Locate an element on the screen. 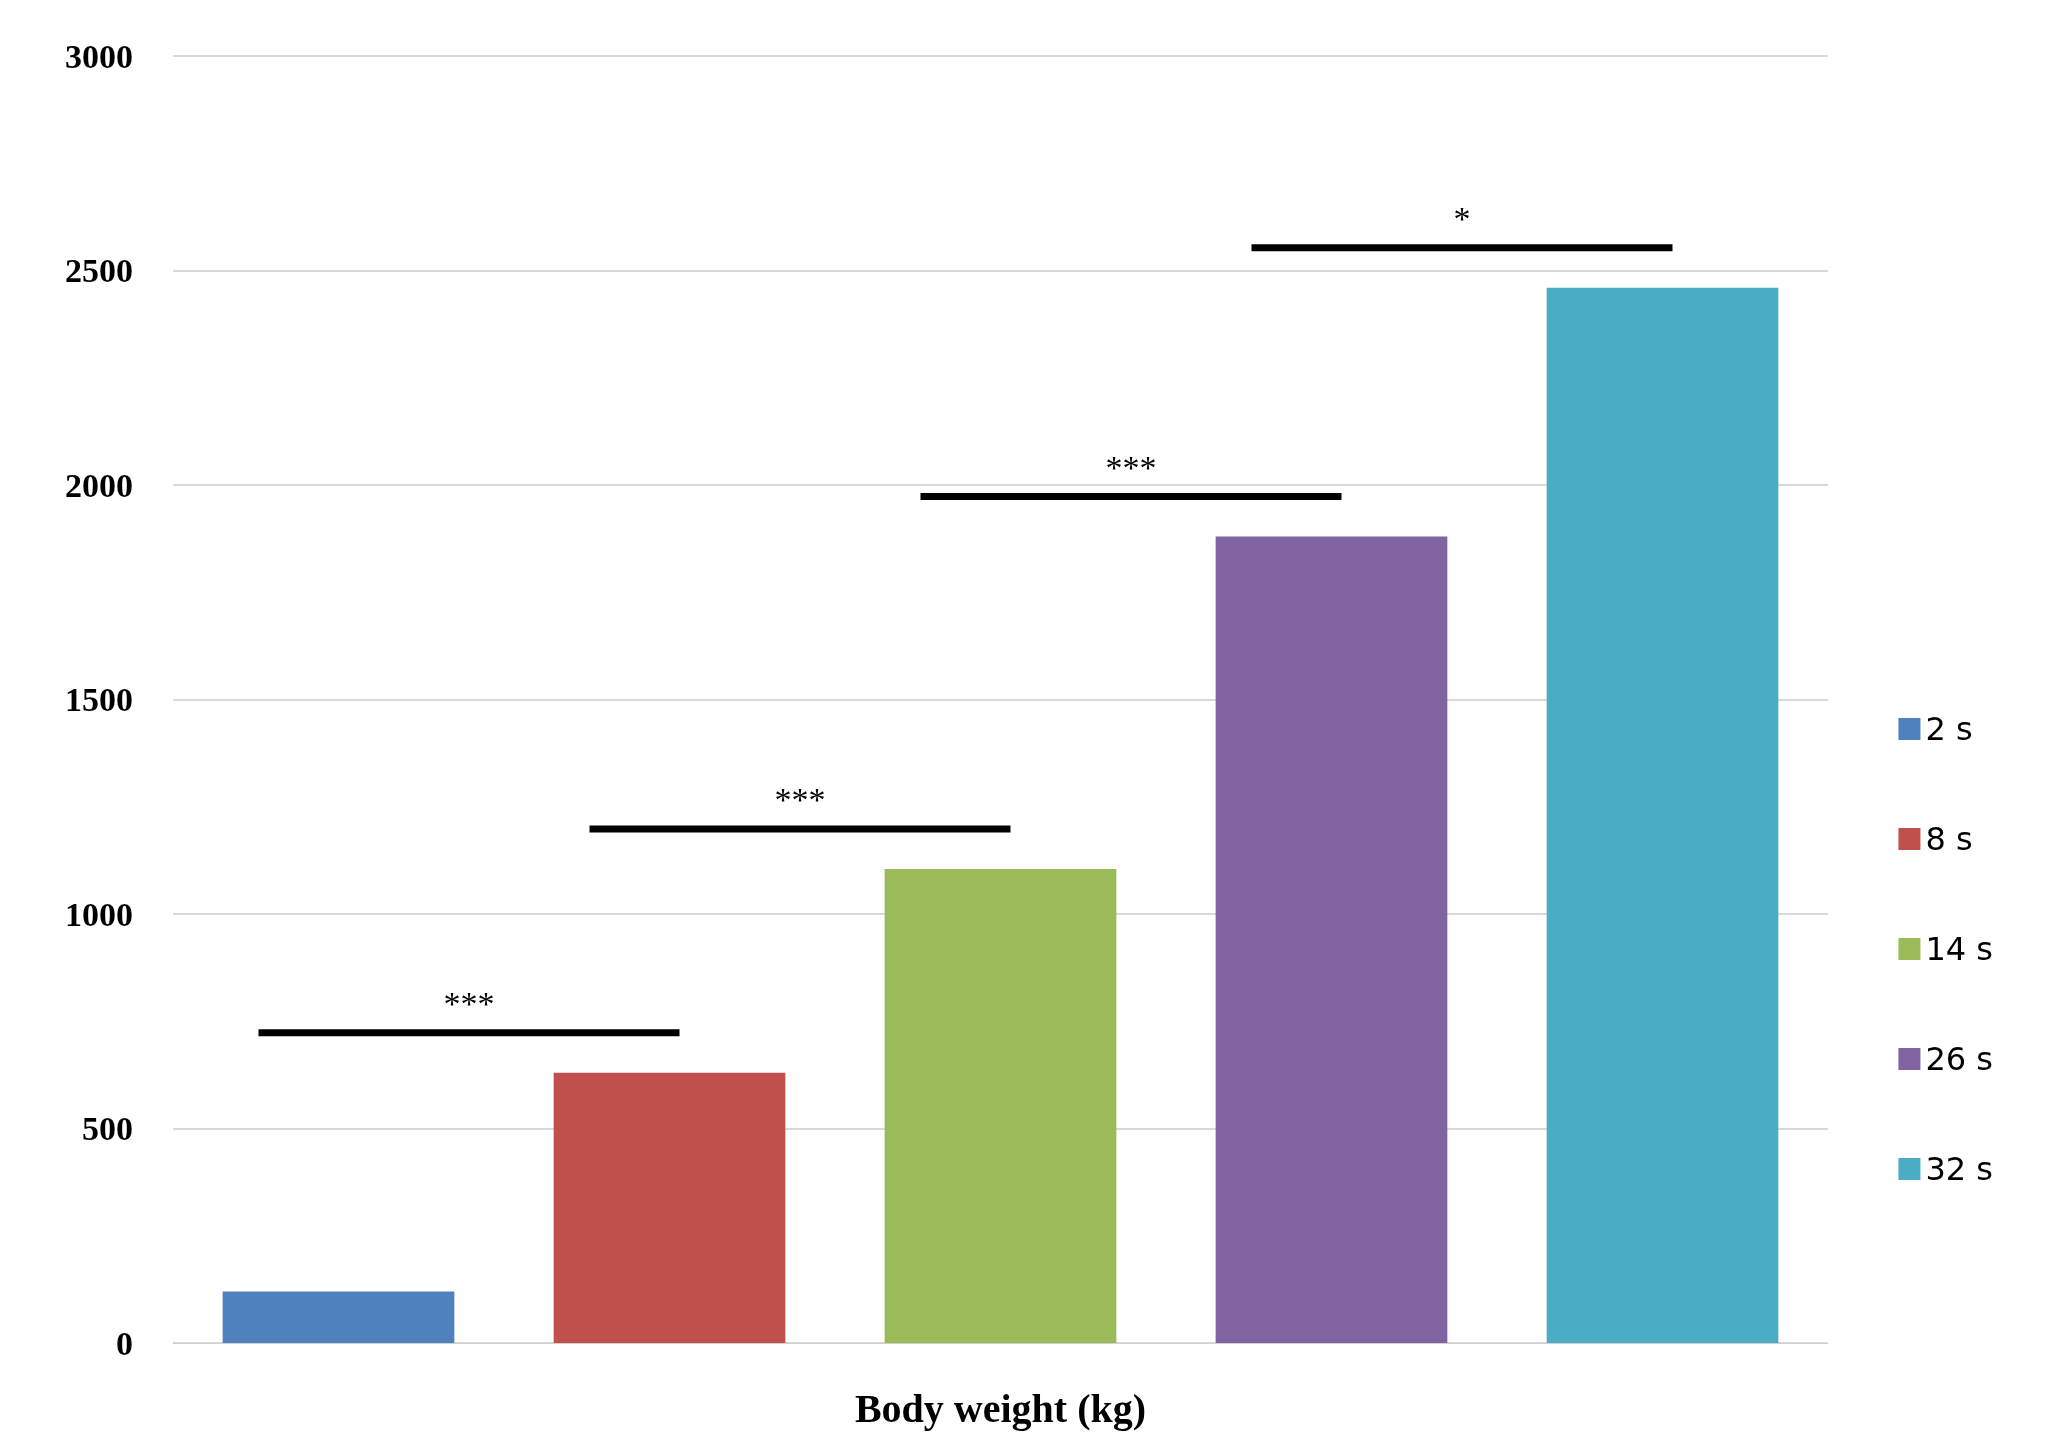  y-tick-label: 0 is located at coordinates (124, 1343).